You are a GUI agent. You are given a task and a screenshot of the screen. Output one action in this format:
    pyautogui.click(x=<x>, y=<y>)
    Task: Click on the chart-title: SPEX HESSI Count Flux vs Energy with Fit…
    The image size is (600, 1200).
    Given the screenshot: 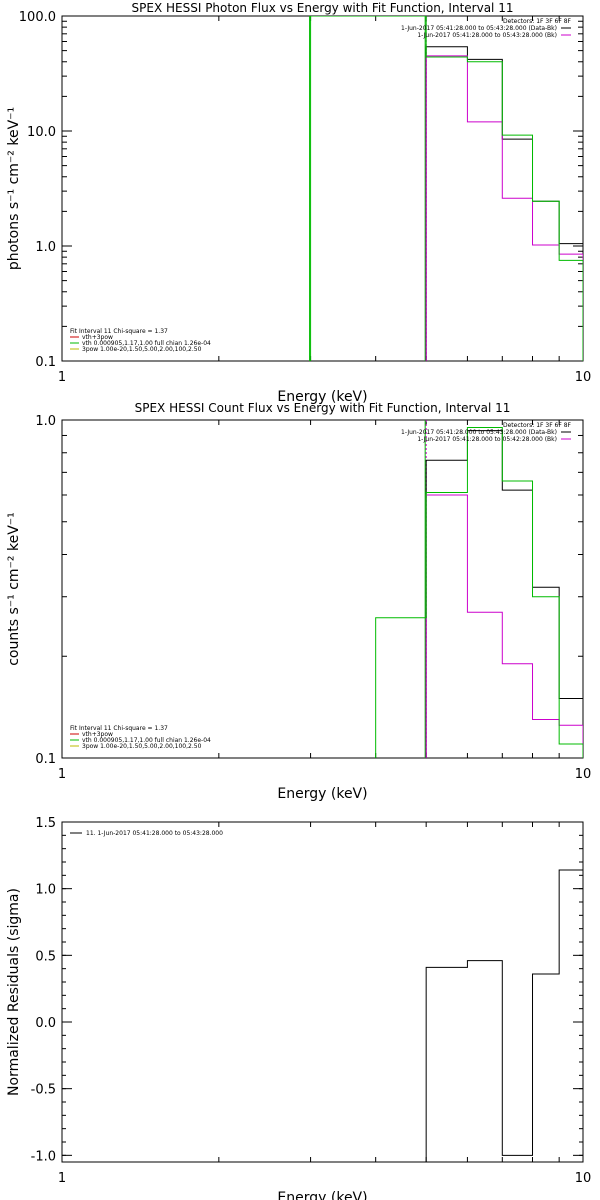 What is the action you would take?
    pyautogui.click(x=323, y=408)
    